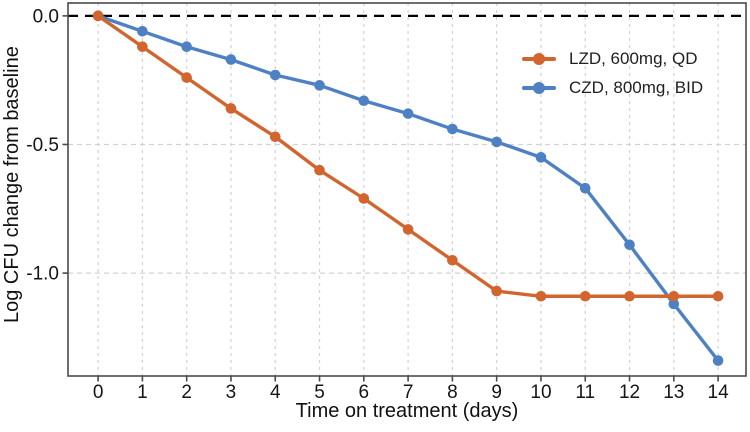 This screenshot has height=432, width=750. Describe the element at coordinates (539, 59) in the screenshot. I see `lzd-series-marker-icon` at that location.